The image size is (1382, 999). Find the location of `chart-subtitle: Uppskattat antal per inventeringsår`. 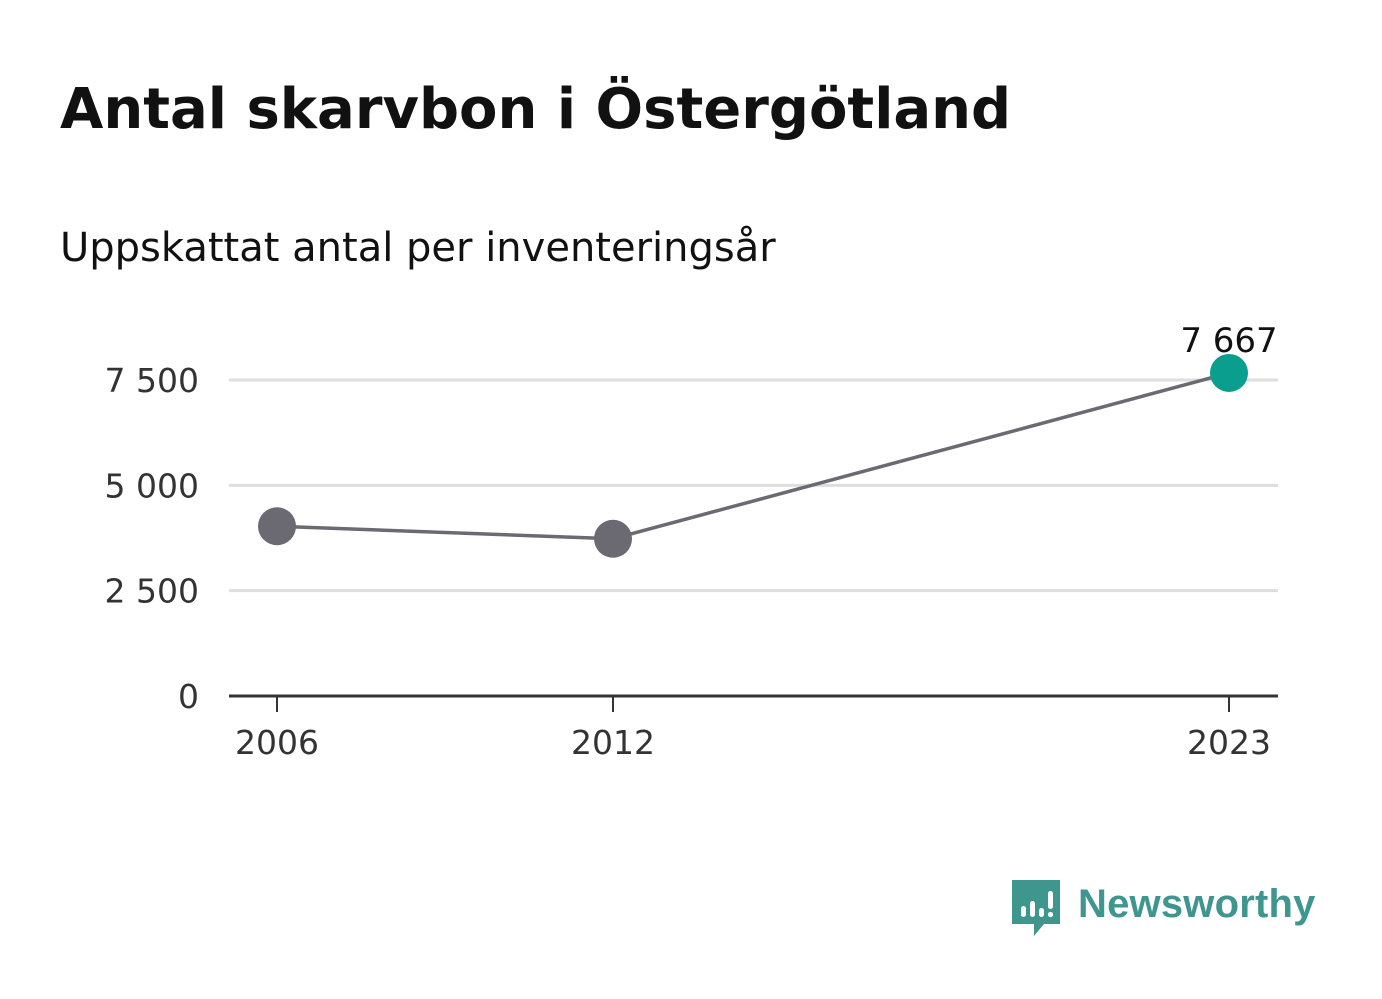

chart-subtitle: Uppskattat antal per inventeringsår is located at coordinates (418, 248).